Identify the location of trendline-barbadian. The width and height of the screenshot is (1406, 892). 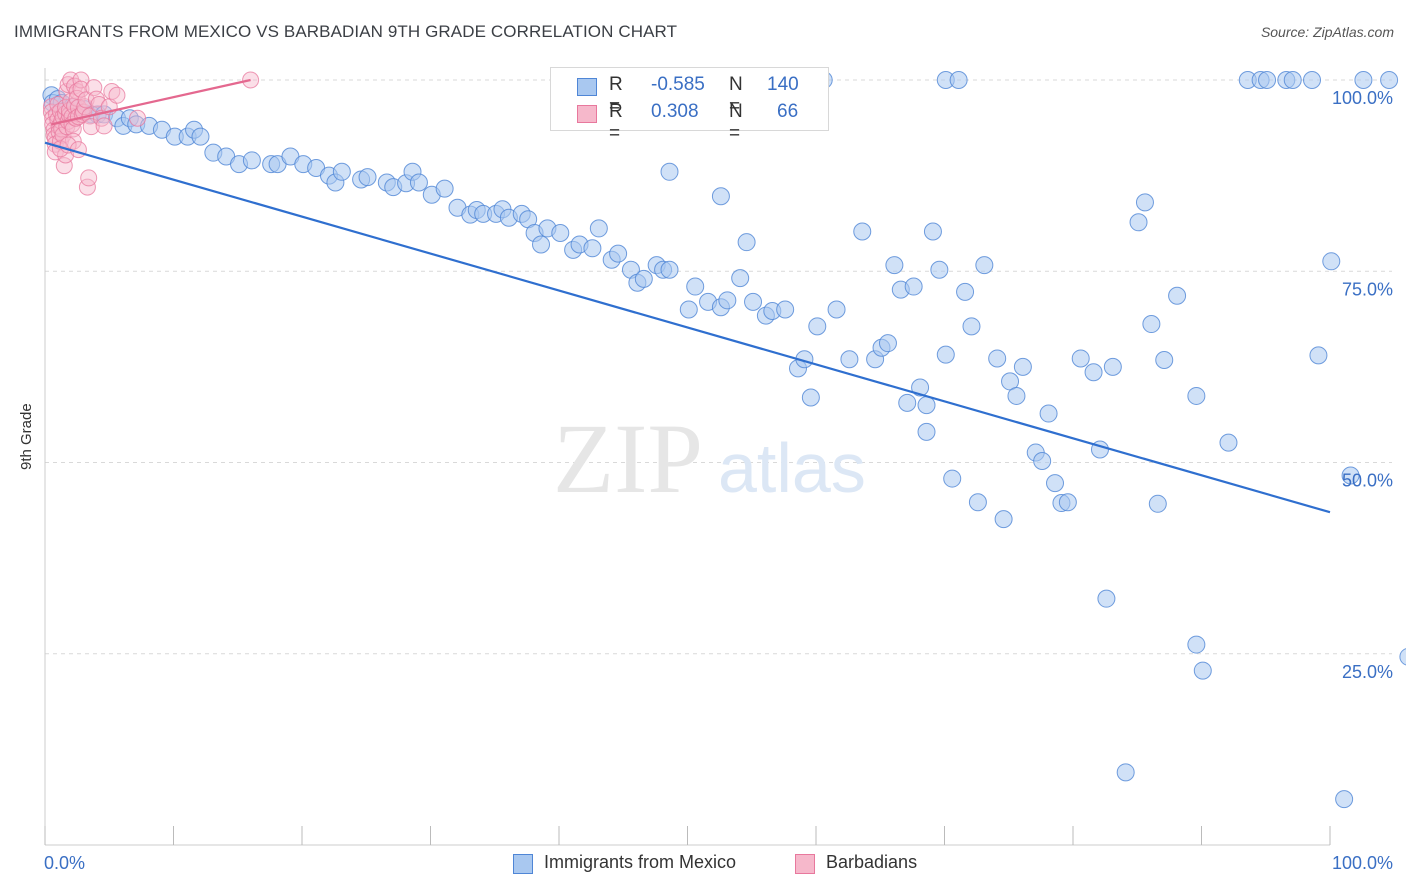
(151, 102).